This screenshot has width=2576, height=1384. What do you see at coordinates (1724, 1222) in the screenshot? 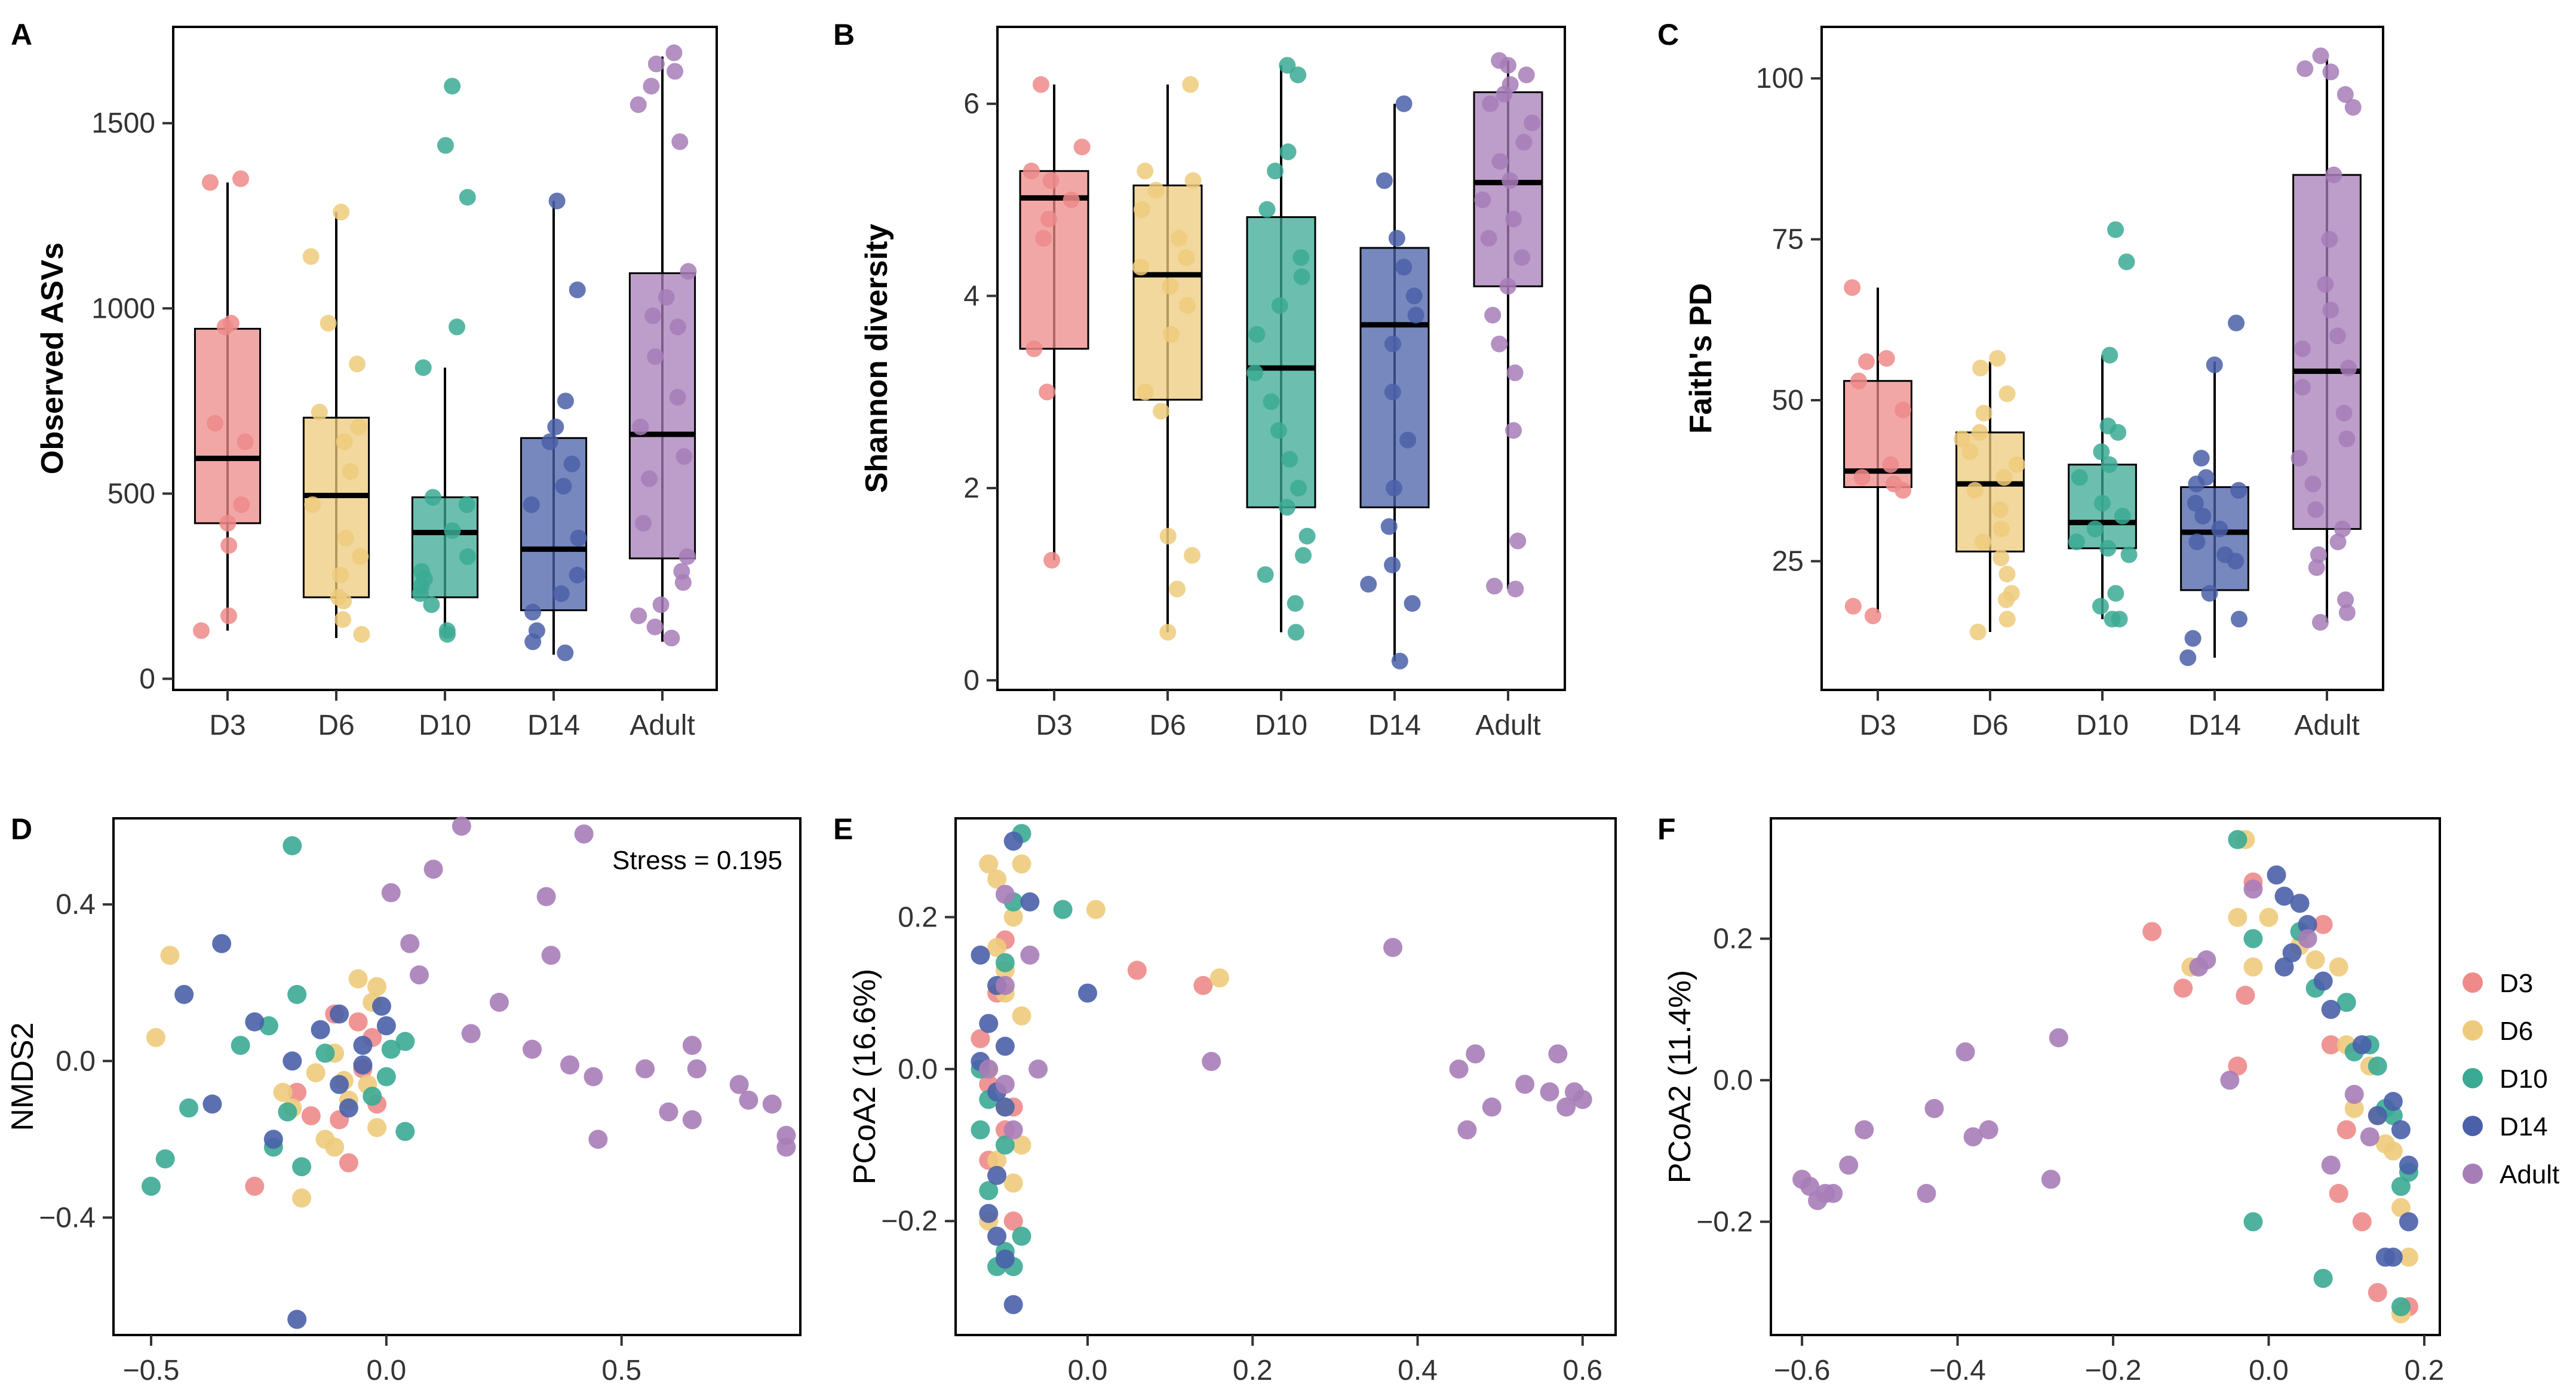
I see `y-tick-label: −0.2` at bounding box center [1724, 1222].